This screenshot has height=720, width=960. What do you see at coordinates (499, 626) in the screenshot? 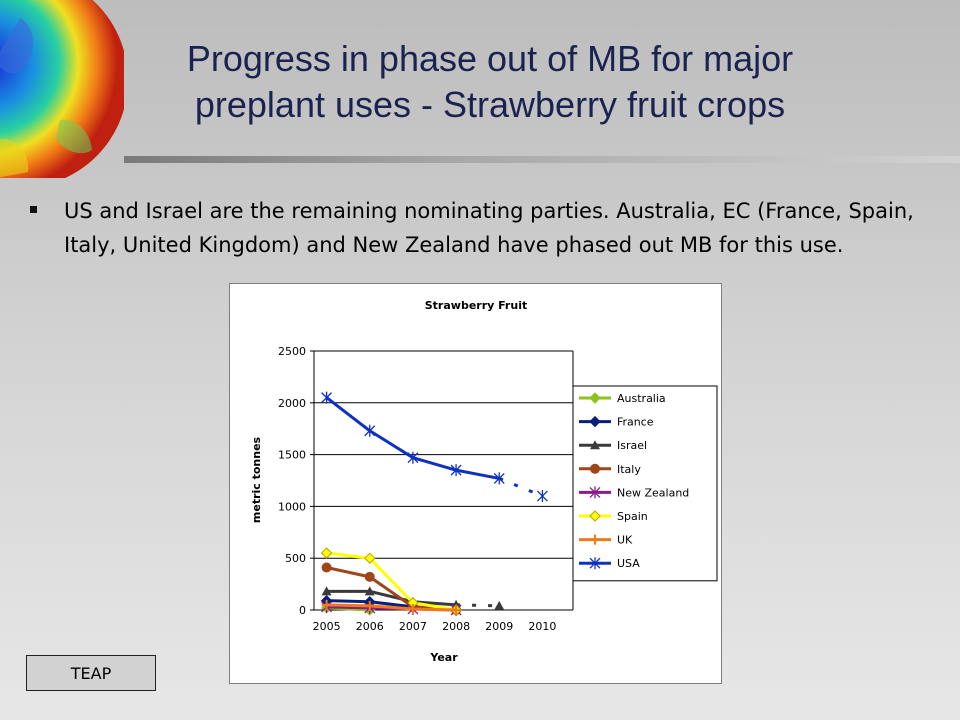
I see `x-tick-label: 2009` at bounding box center [499, 626].